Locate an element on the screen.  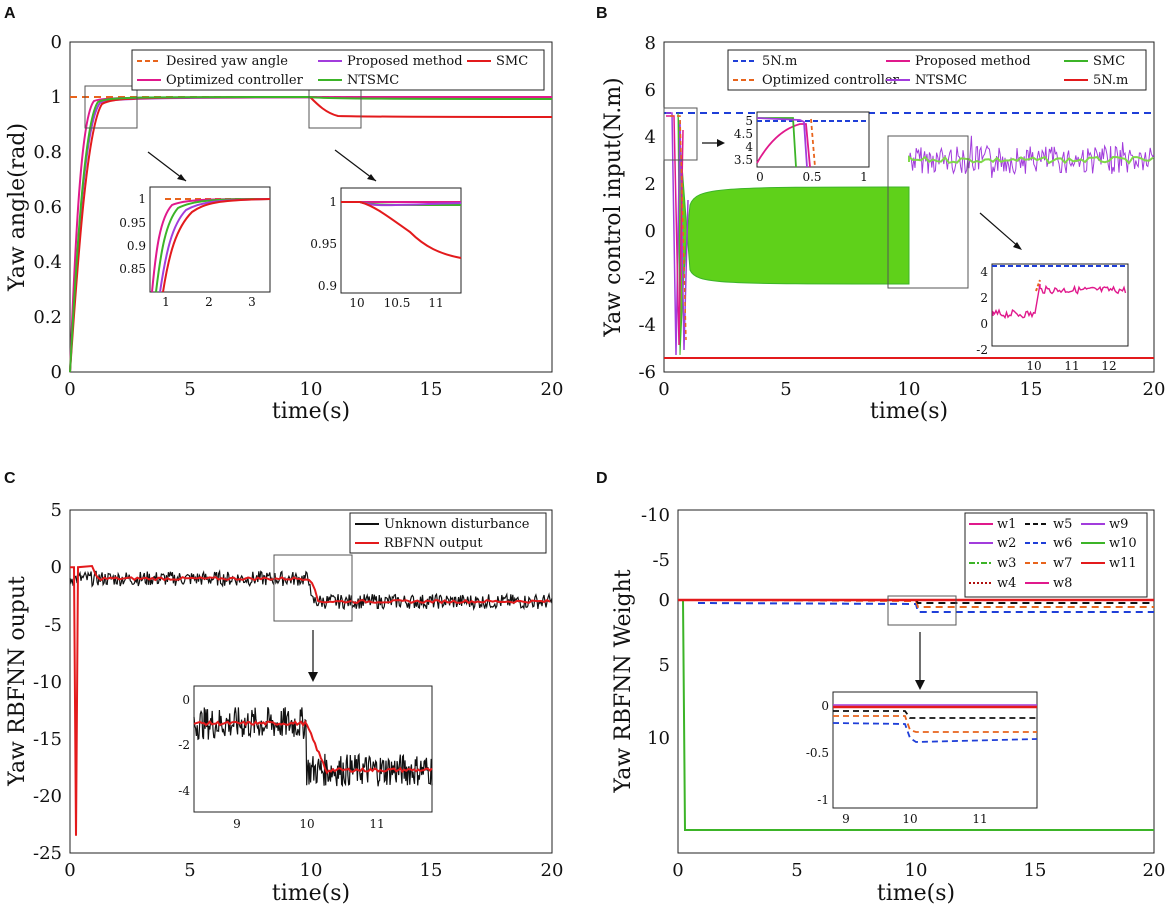
series-smc is located at coordinates (311, 234).